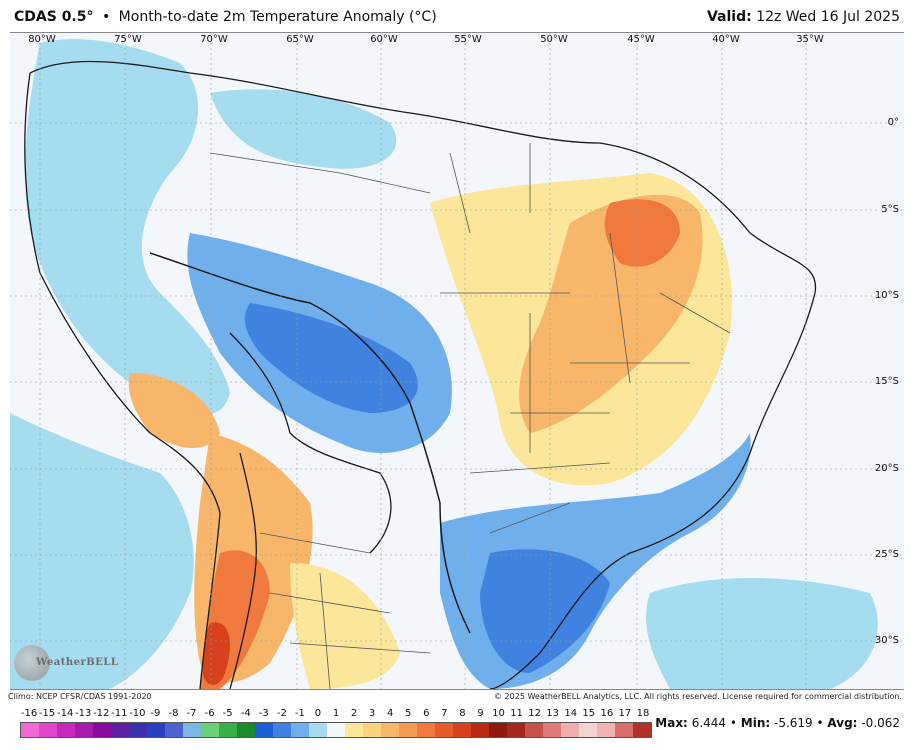  What do you see at coordinates (173, 713) in the screenshot?
I see `colorbar-label: -8` at bounding box center [173, 713].